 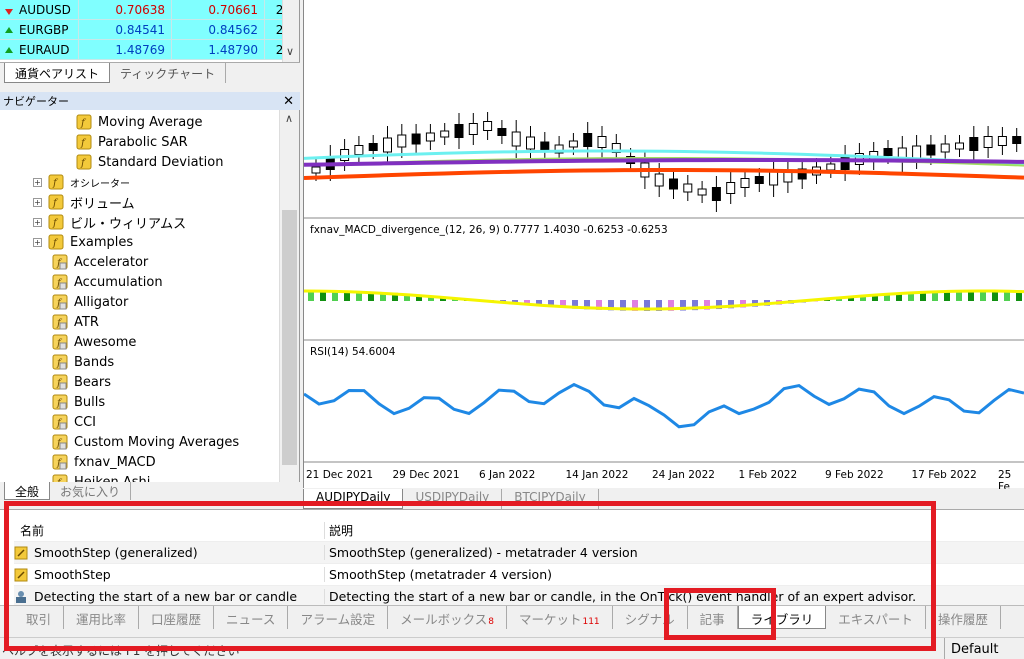 What do you see at coordinates (145, 442) in the screenshot?
I see `navigator-item: f Custom Moving Averages` at bounding box center [145, 442].